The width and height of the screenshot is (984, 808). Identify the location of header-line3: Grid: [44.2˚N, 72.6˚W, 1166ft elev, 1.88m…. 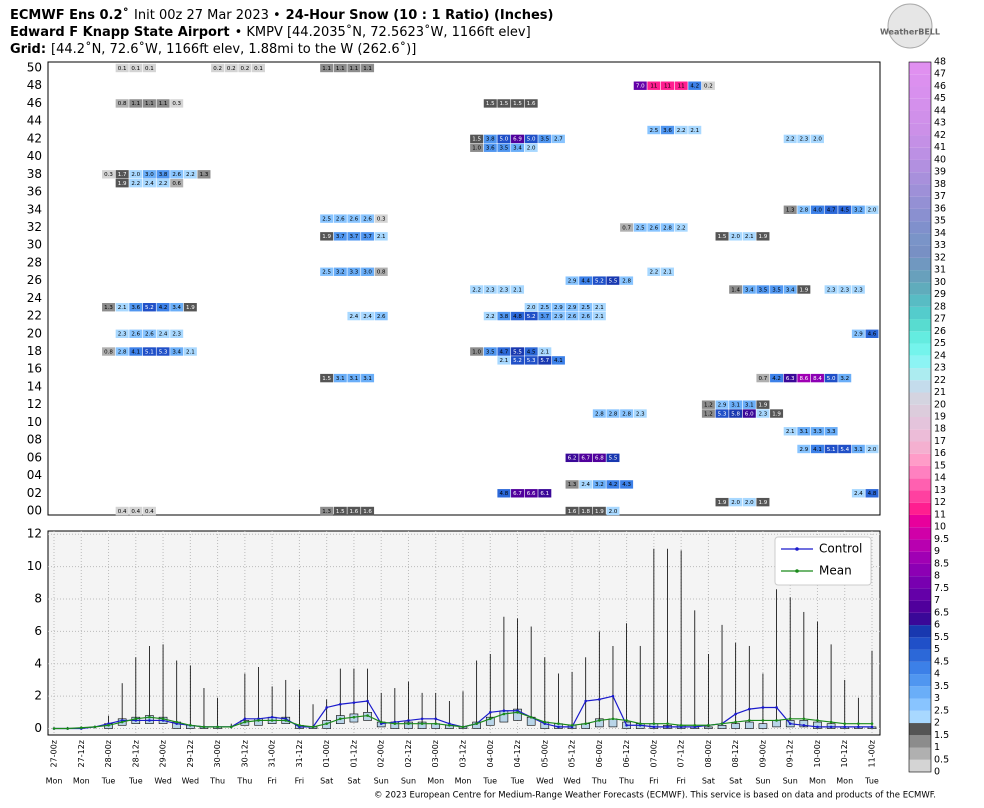
(213, 49).